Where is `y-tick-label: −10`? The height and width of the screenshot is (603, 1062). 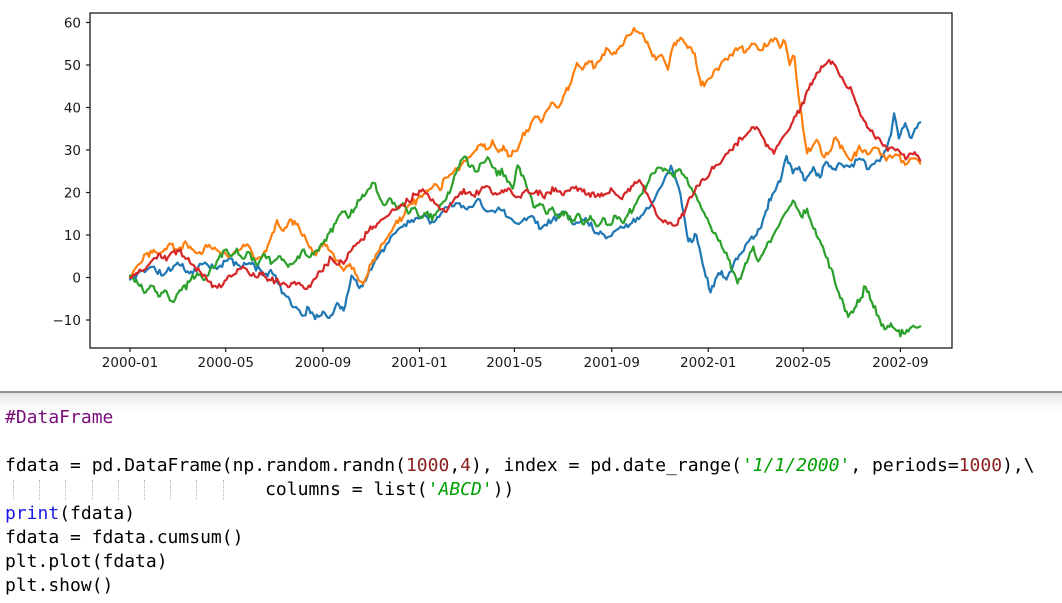
y-tick-label: −10 is located at coordinates (67, 321).